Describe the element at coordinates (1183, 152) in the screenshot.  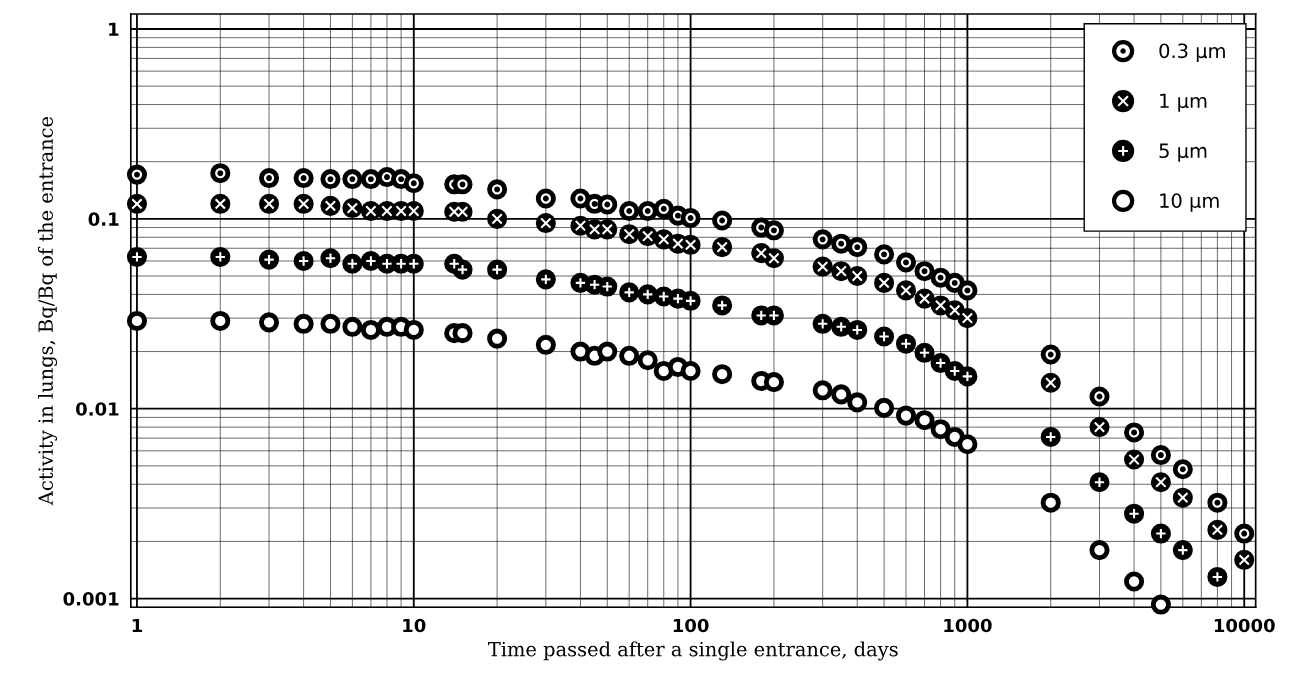
I see `legend-label: 5 μm` at that location.